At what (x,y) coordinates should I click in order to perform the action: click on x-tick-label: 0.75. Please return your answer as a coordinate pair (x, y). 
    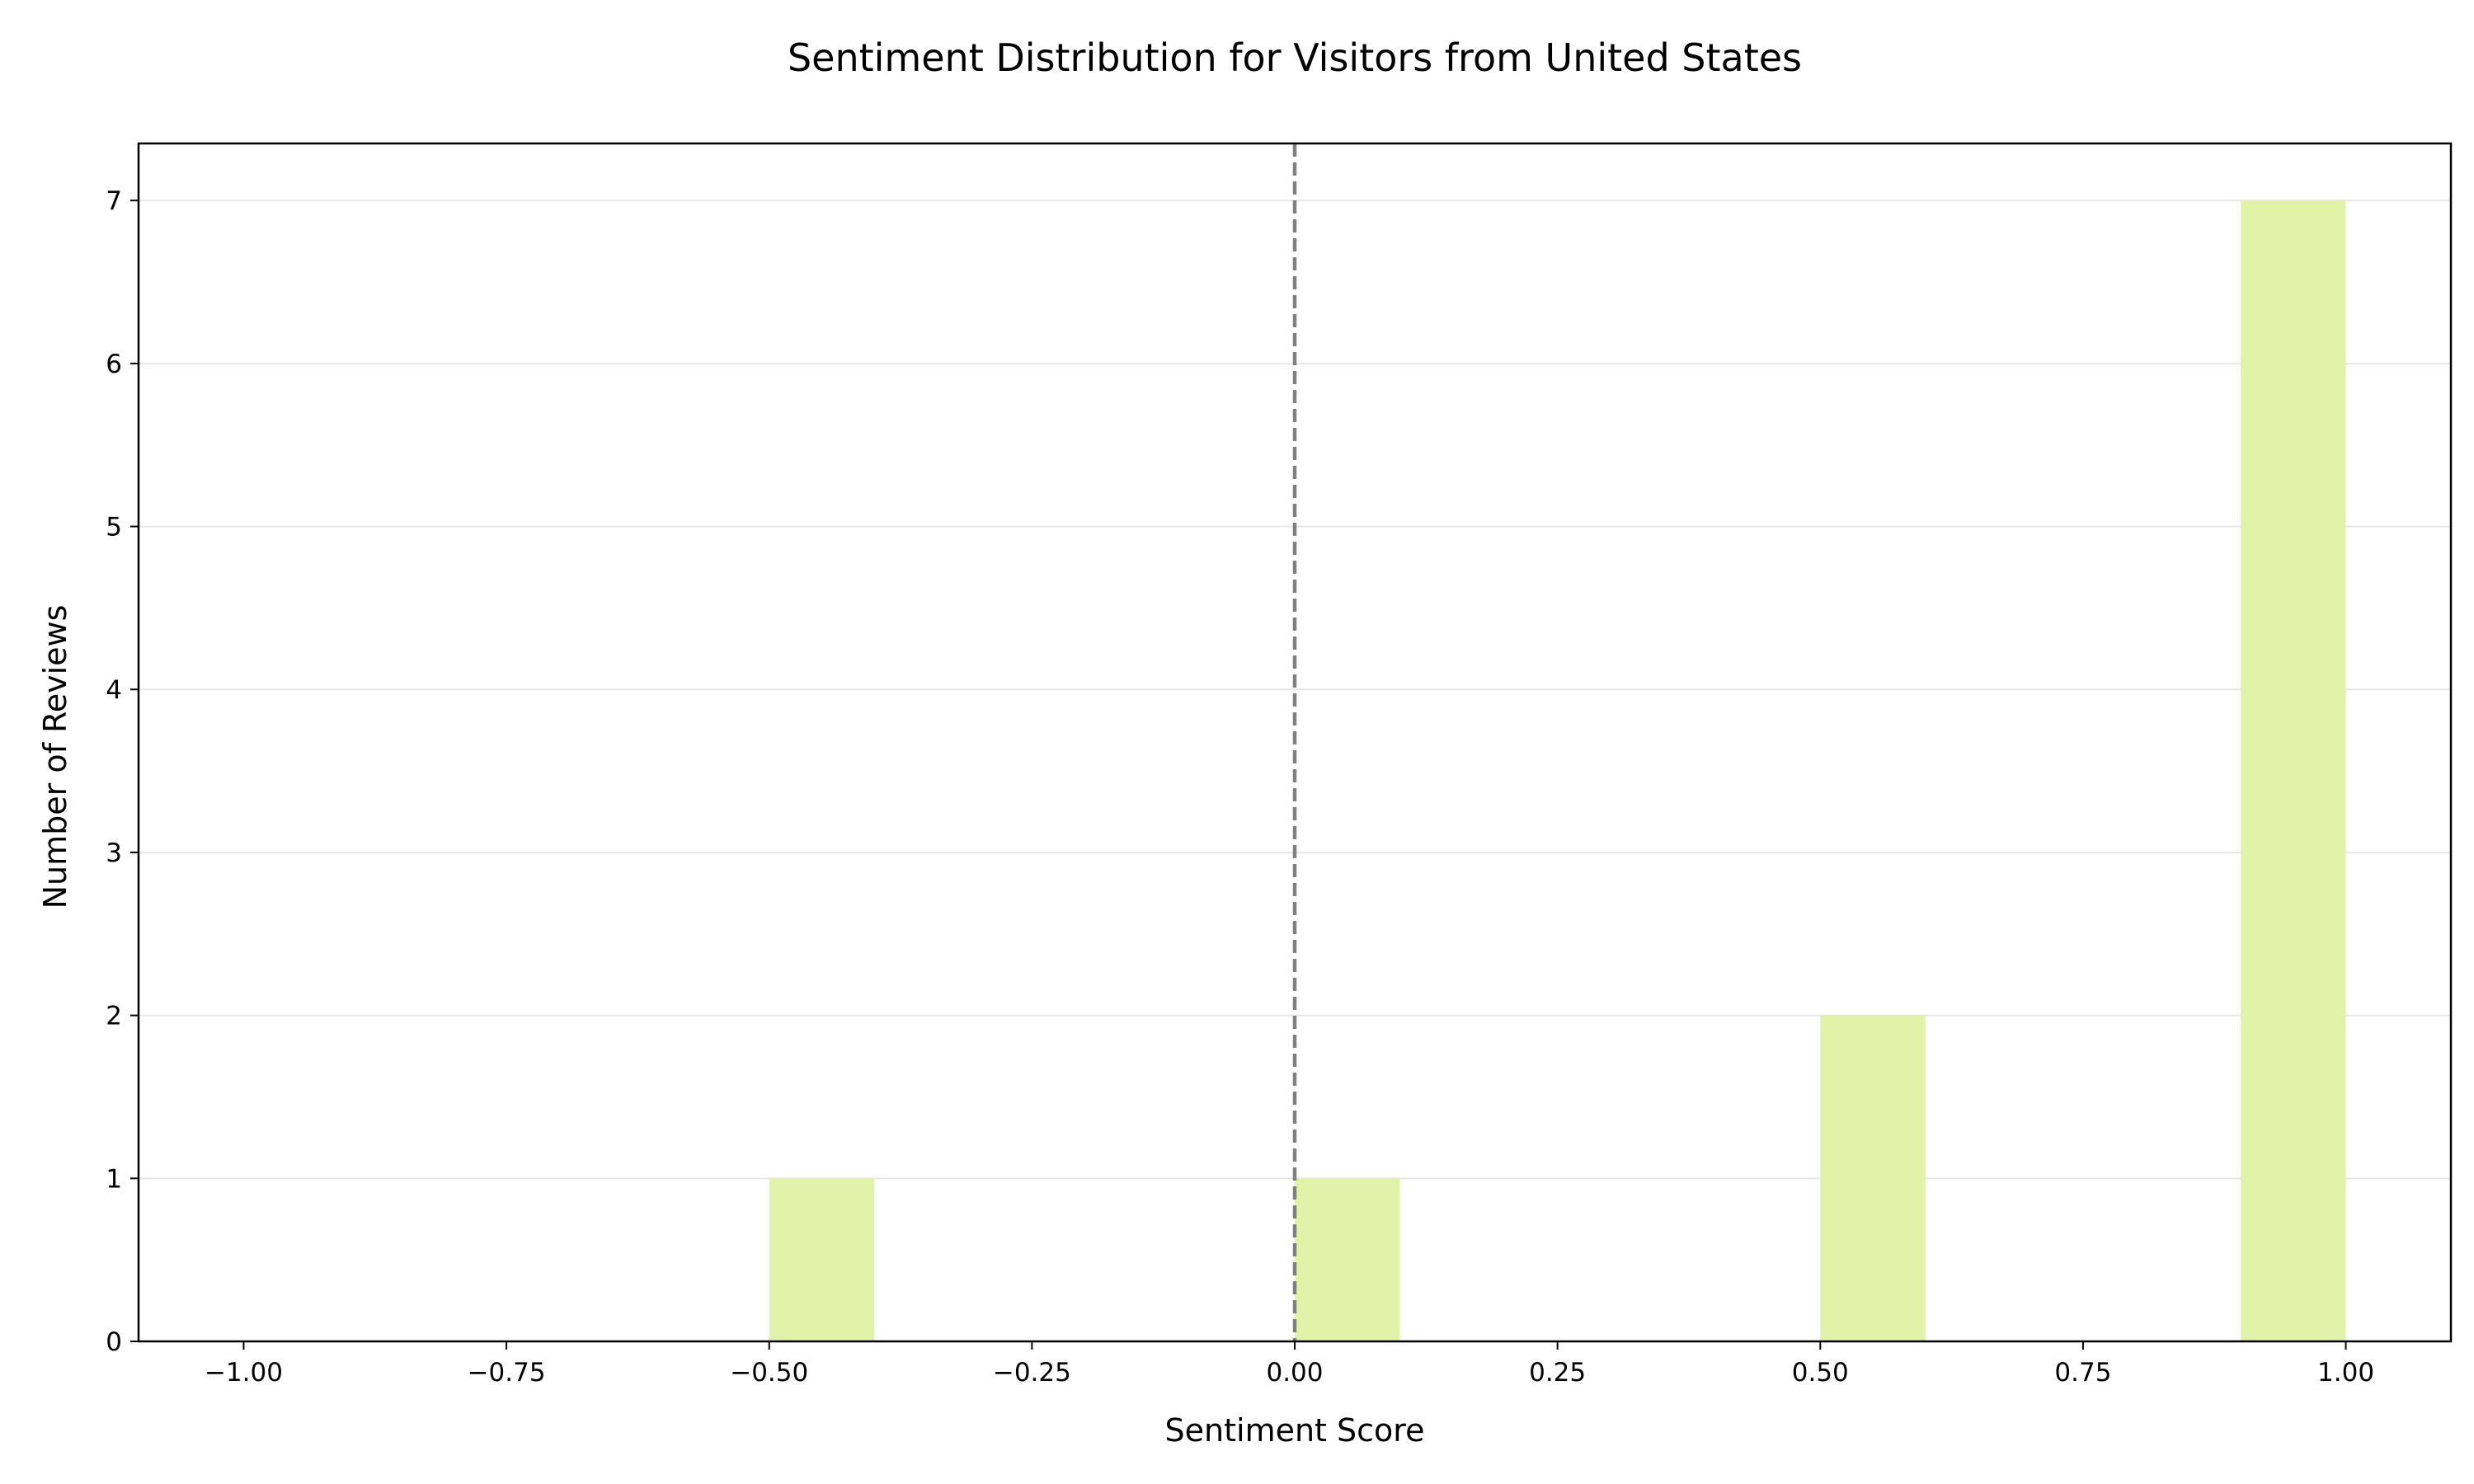
    Looking at the image, I should click on (2082, 1373).